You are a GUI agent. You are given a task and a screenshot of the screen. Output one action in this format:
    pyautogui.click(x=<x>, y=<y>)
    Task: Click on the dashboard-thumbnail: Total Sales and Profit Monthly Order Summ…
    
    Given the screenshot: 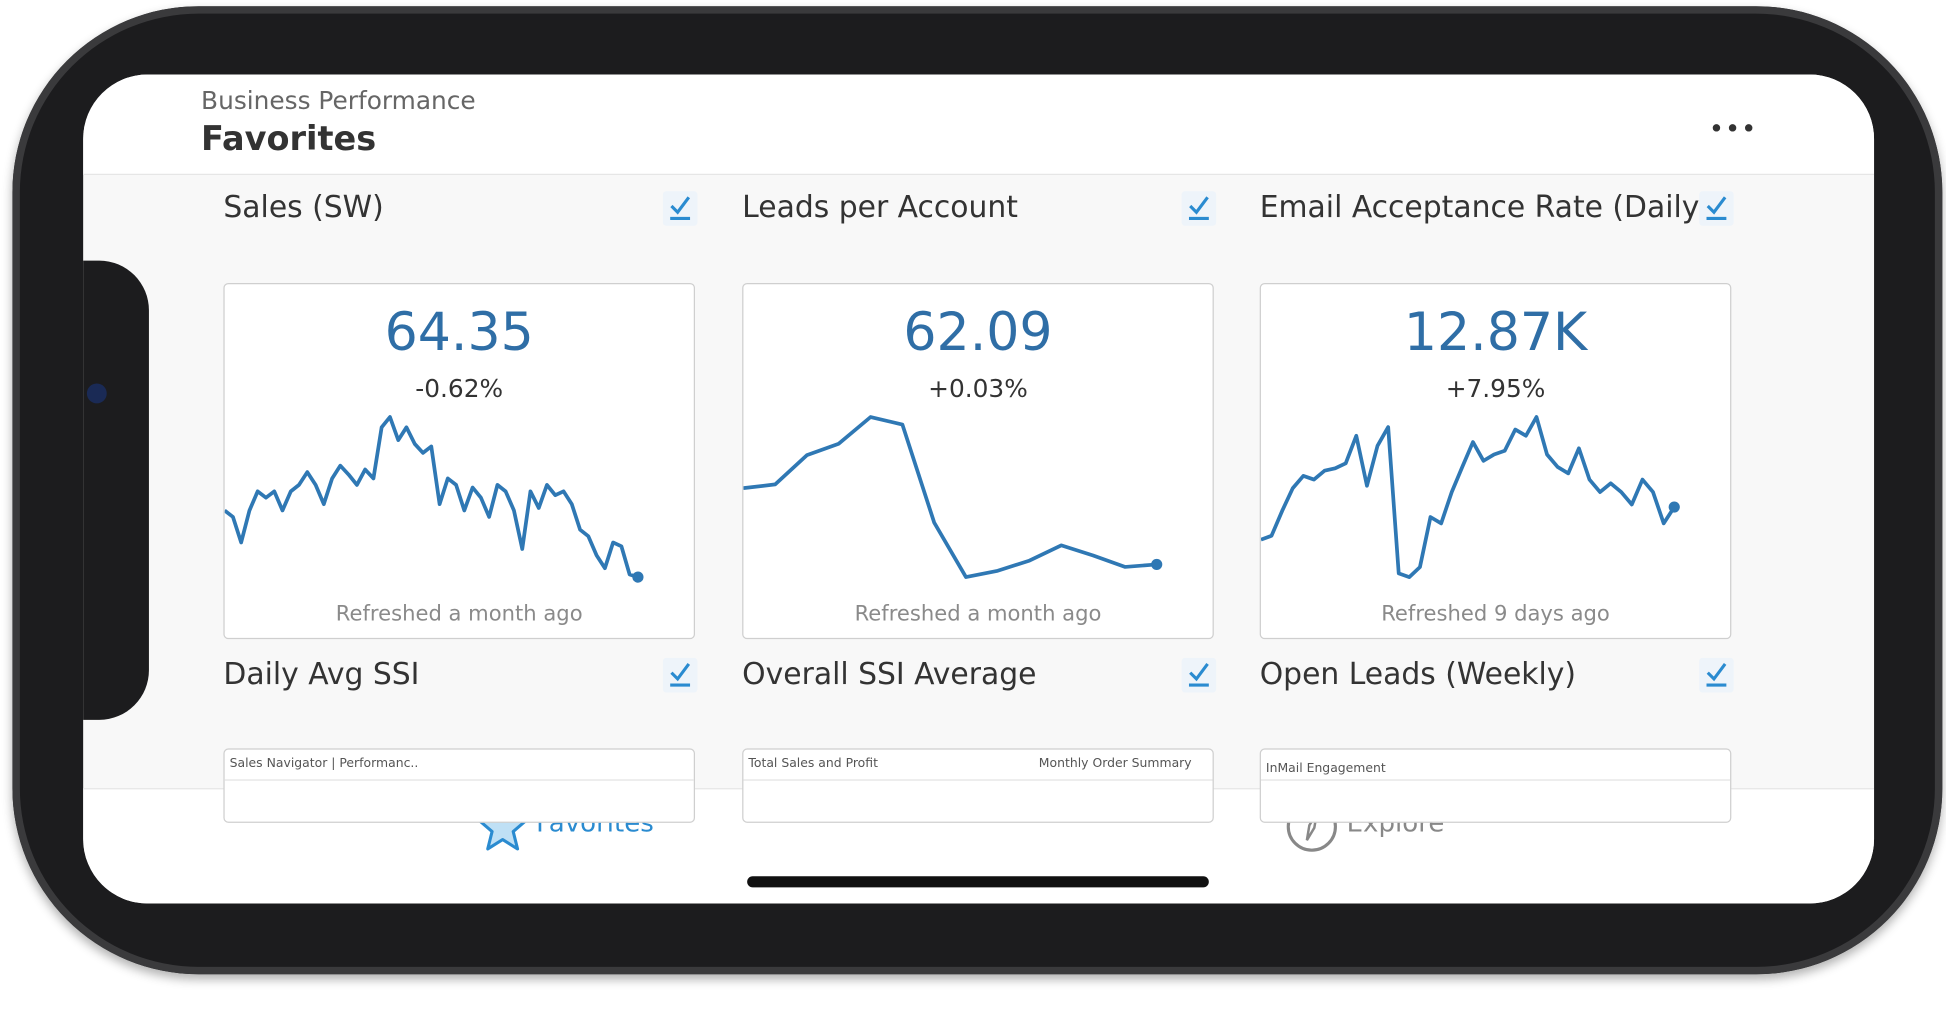 What is the action you would take?
    pyautogui.click(x=978, y=785)
    